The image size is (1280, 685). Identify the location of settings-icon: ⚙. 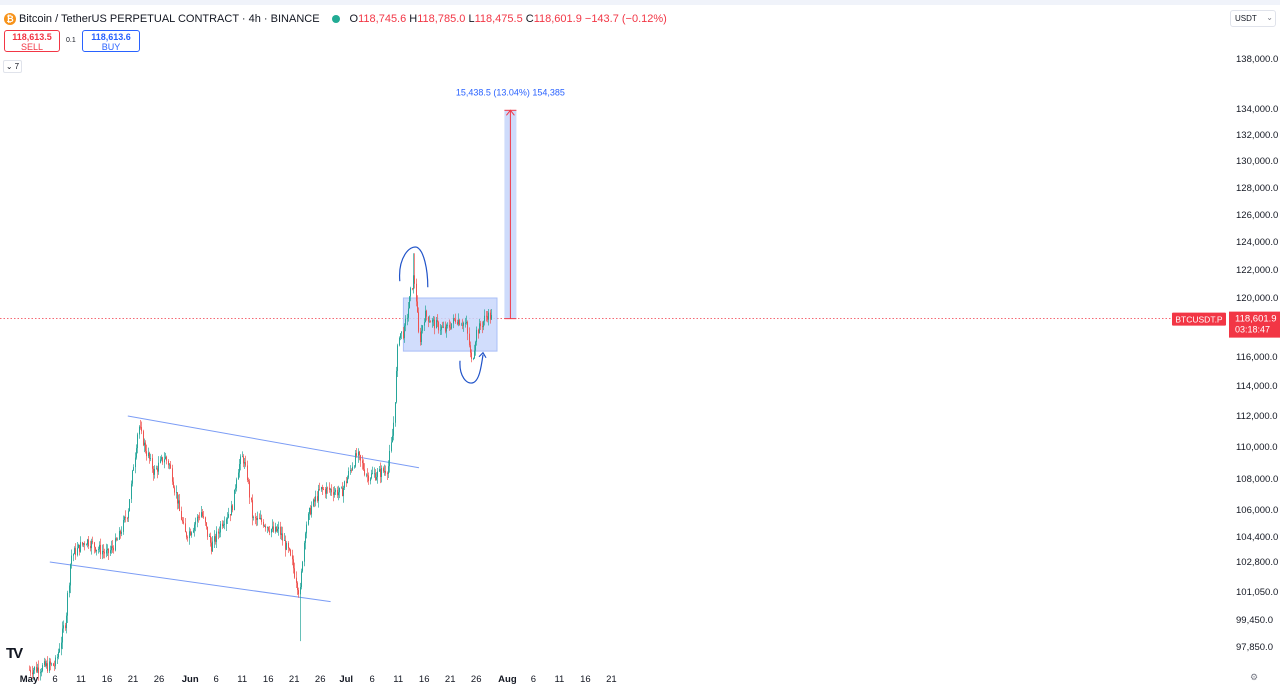
(1254, 677).